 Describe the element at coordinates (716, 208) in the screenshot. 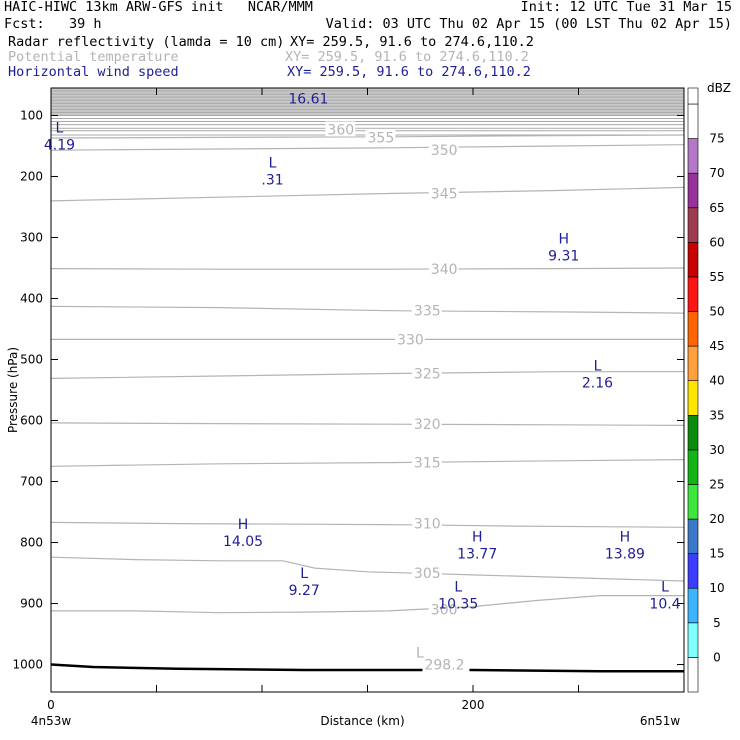

I see `colorbar-level-label: 65` at that location.